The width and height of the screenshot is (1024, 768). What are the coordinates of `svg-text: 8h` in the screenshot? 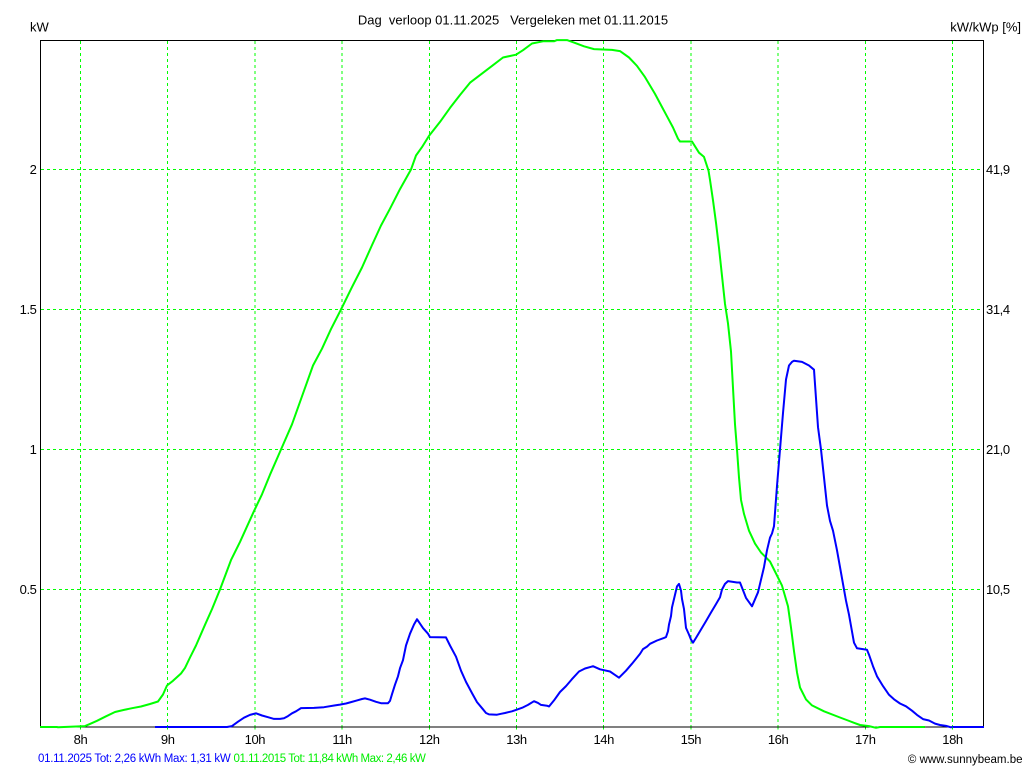 It's located at (81, 739).